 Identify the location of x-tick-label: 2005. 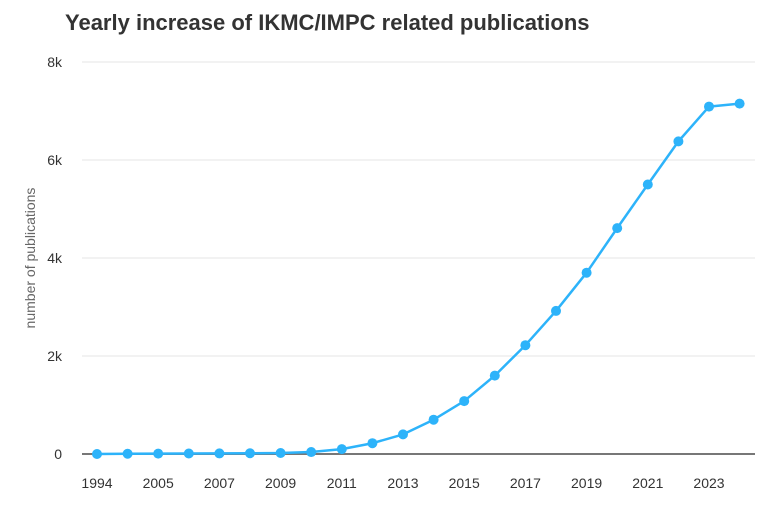
(158, 483).